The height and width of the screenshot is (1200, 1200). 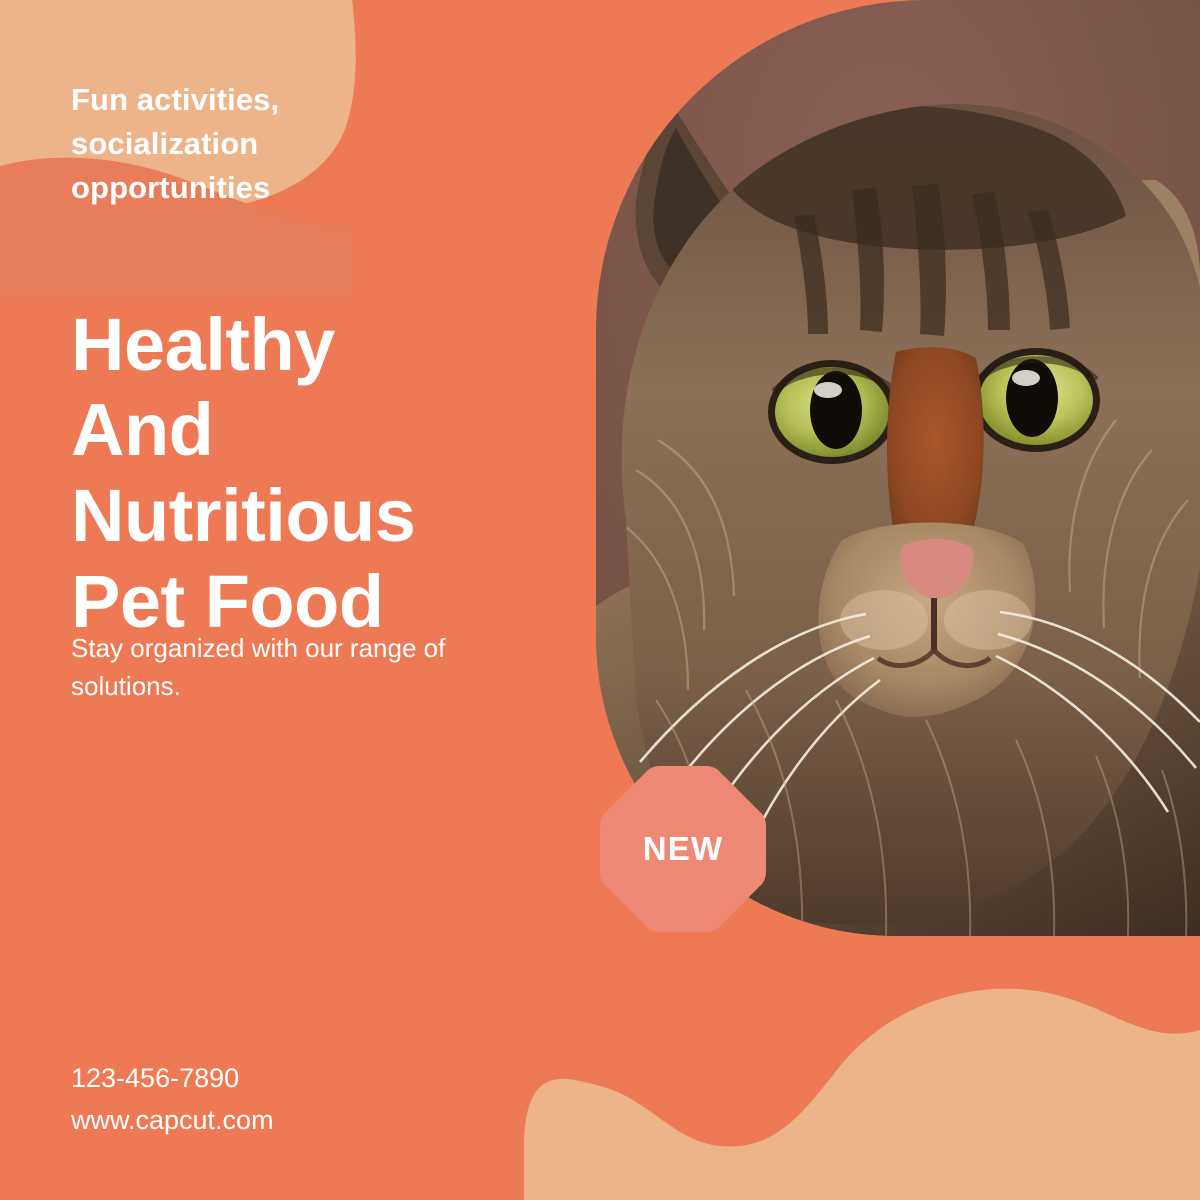 I want to click on contact-phone: 123-456-7890, so click(x=155, y=1078).